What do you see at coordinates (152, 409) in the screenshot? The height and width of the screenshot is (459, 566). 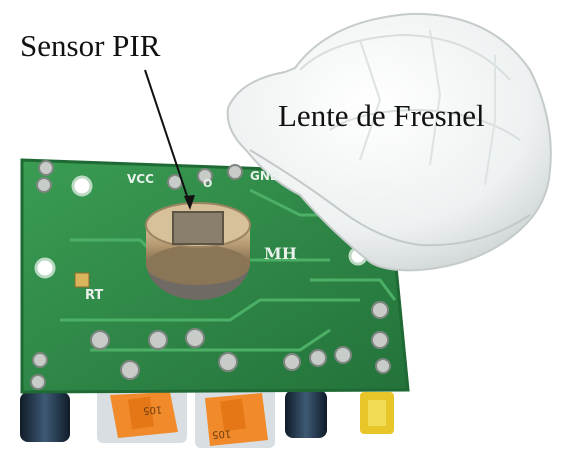 I see `pot-1-marking: 105` at bounding box center [152, 409].